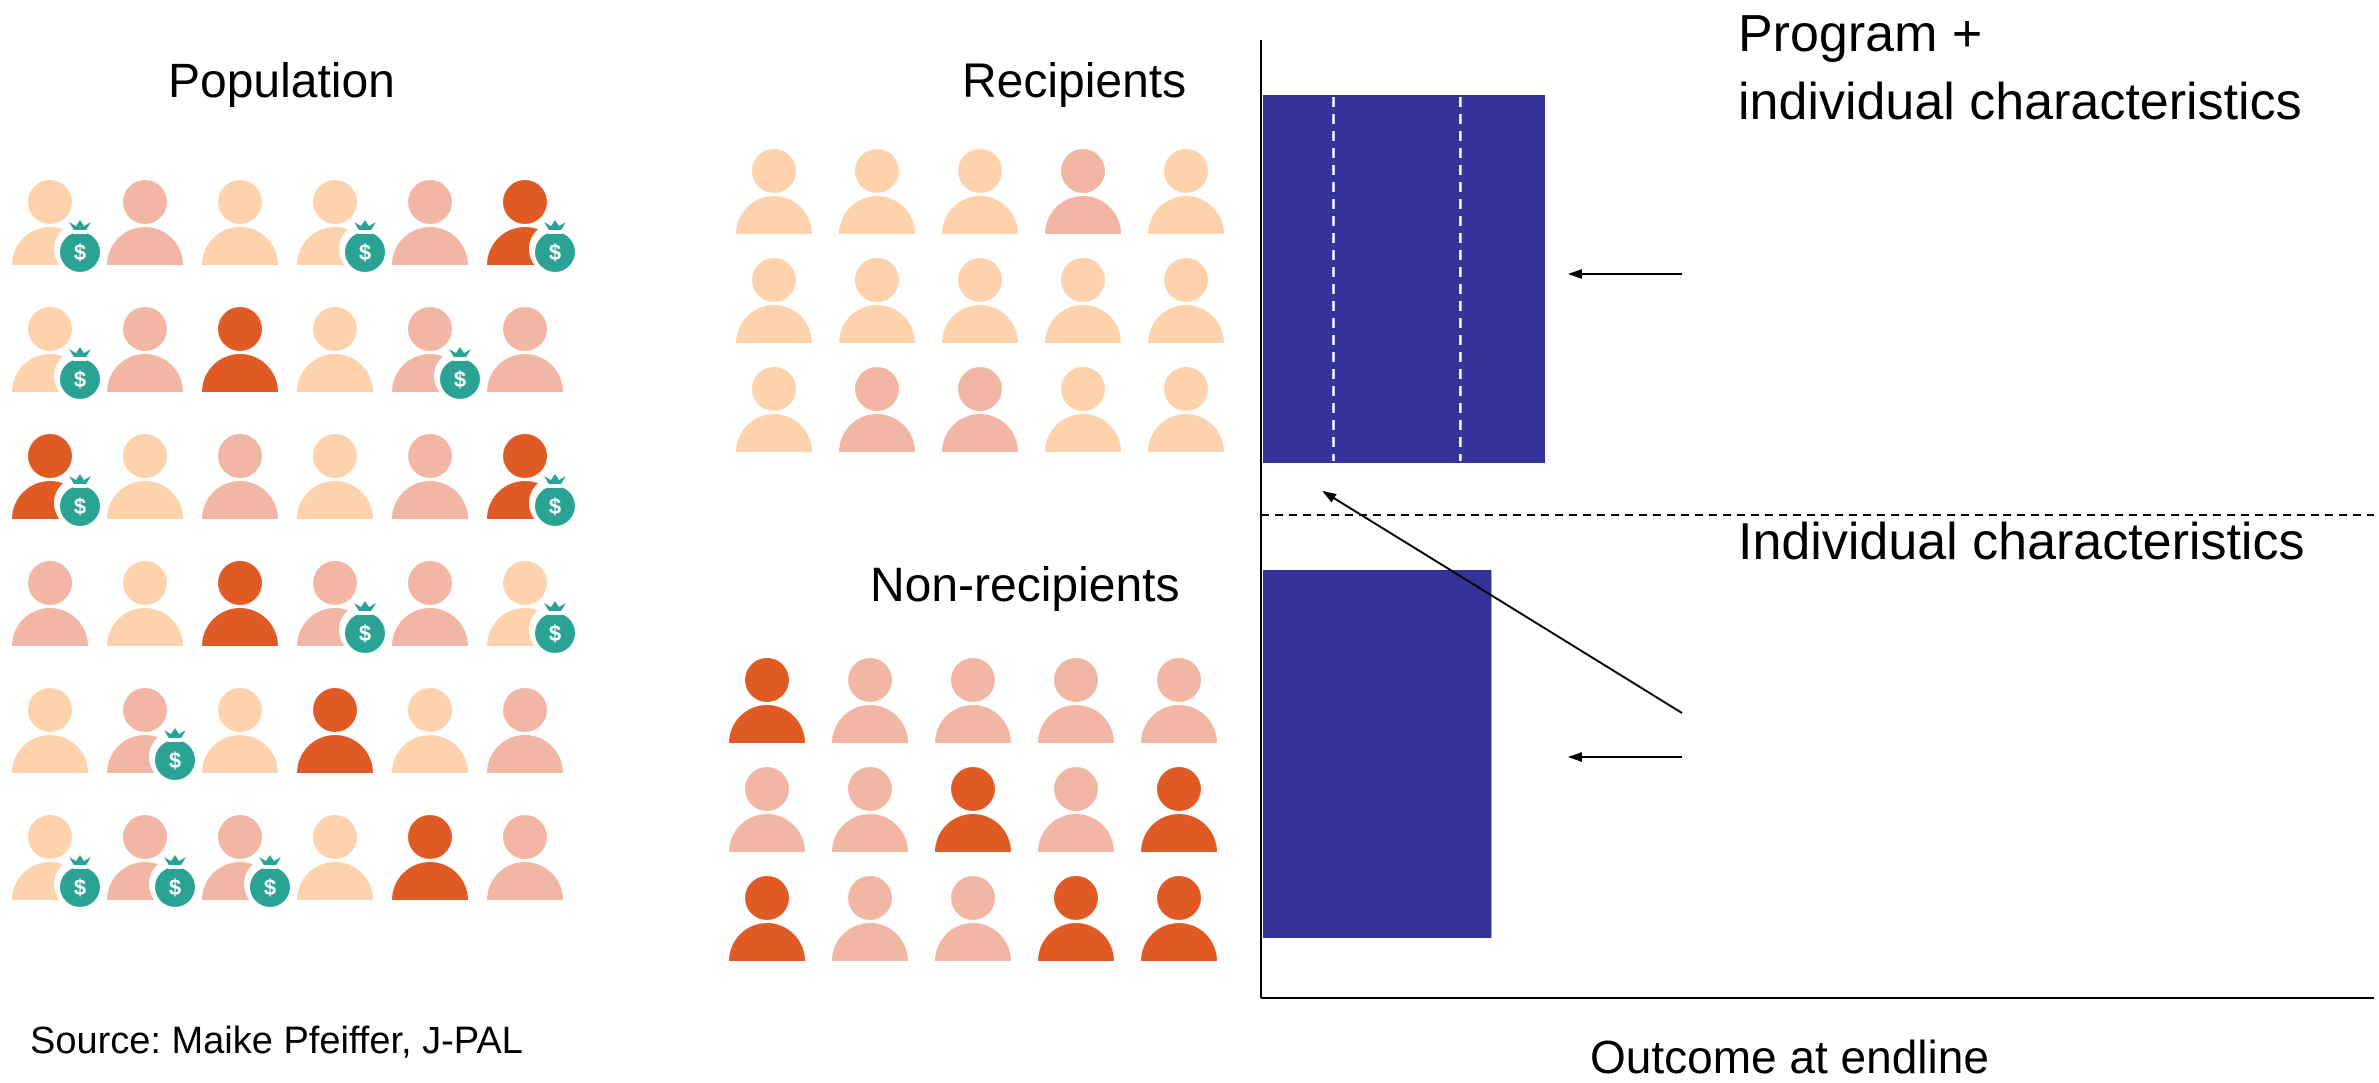  I want to click on individual-characteristics-label: Individual characteristics, so click(2021, 542).